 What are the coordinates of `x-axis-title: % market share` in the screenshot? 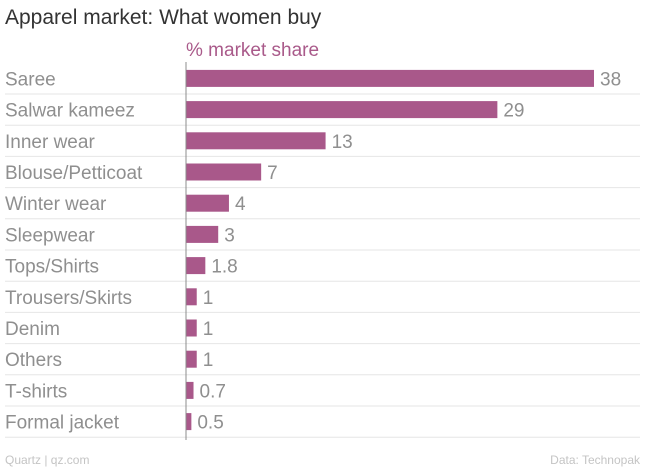 It's located at (252, 50).